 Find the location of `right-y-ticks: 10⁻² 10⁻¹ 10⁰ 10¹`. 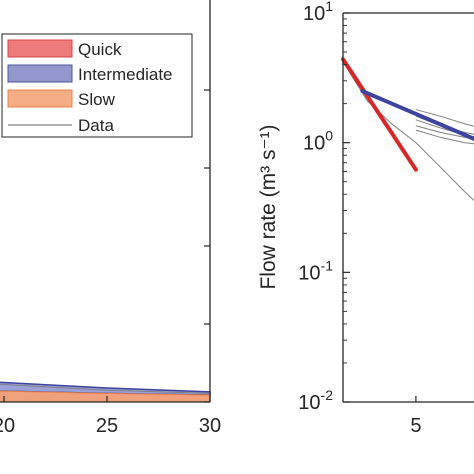

right-y-ticks: 10⁻² 10⁻¹ 10⁰ 10¹ is located at coordinates (324, 207).